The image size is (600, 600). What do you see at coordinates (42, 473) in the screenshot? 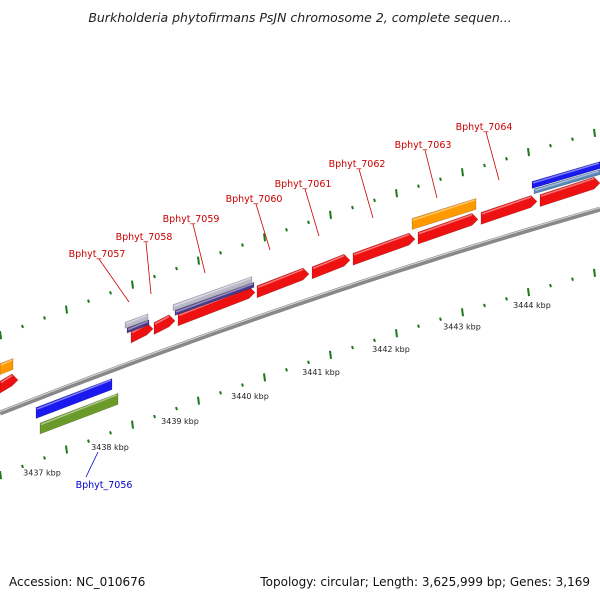
I see `scale-label: 3437 kbp` at bounding box center [42, 473].